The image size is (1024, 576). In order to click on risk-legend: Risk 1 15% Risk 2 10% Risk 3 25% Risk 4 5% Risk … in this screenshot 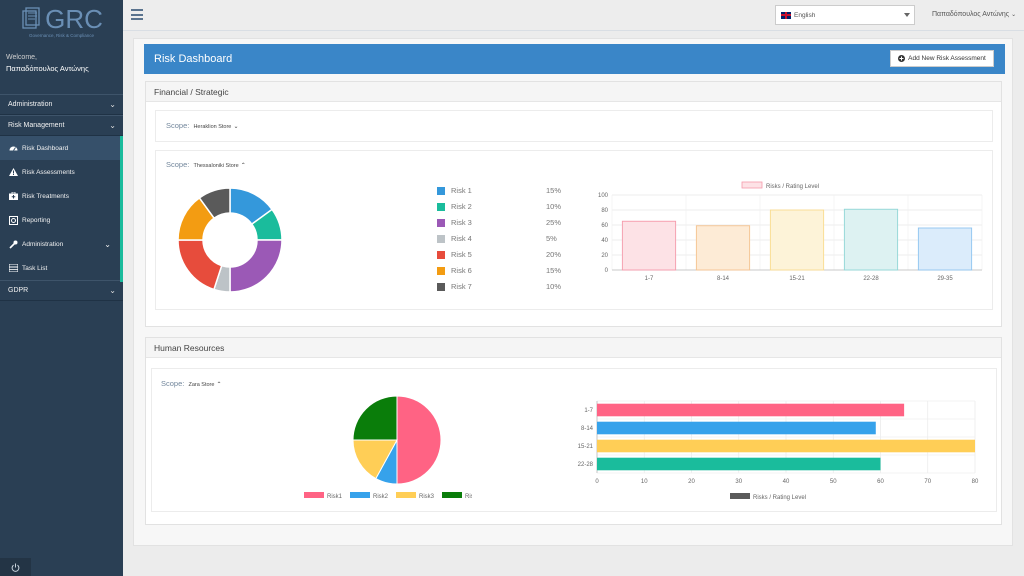, I will do `click(507, 239)`.